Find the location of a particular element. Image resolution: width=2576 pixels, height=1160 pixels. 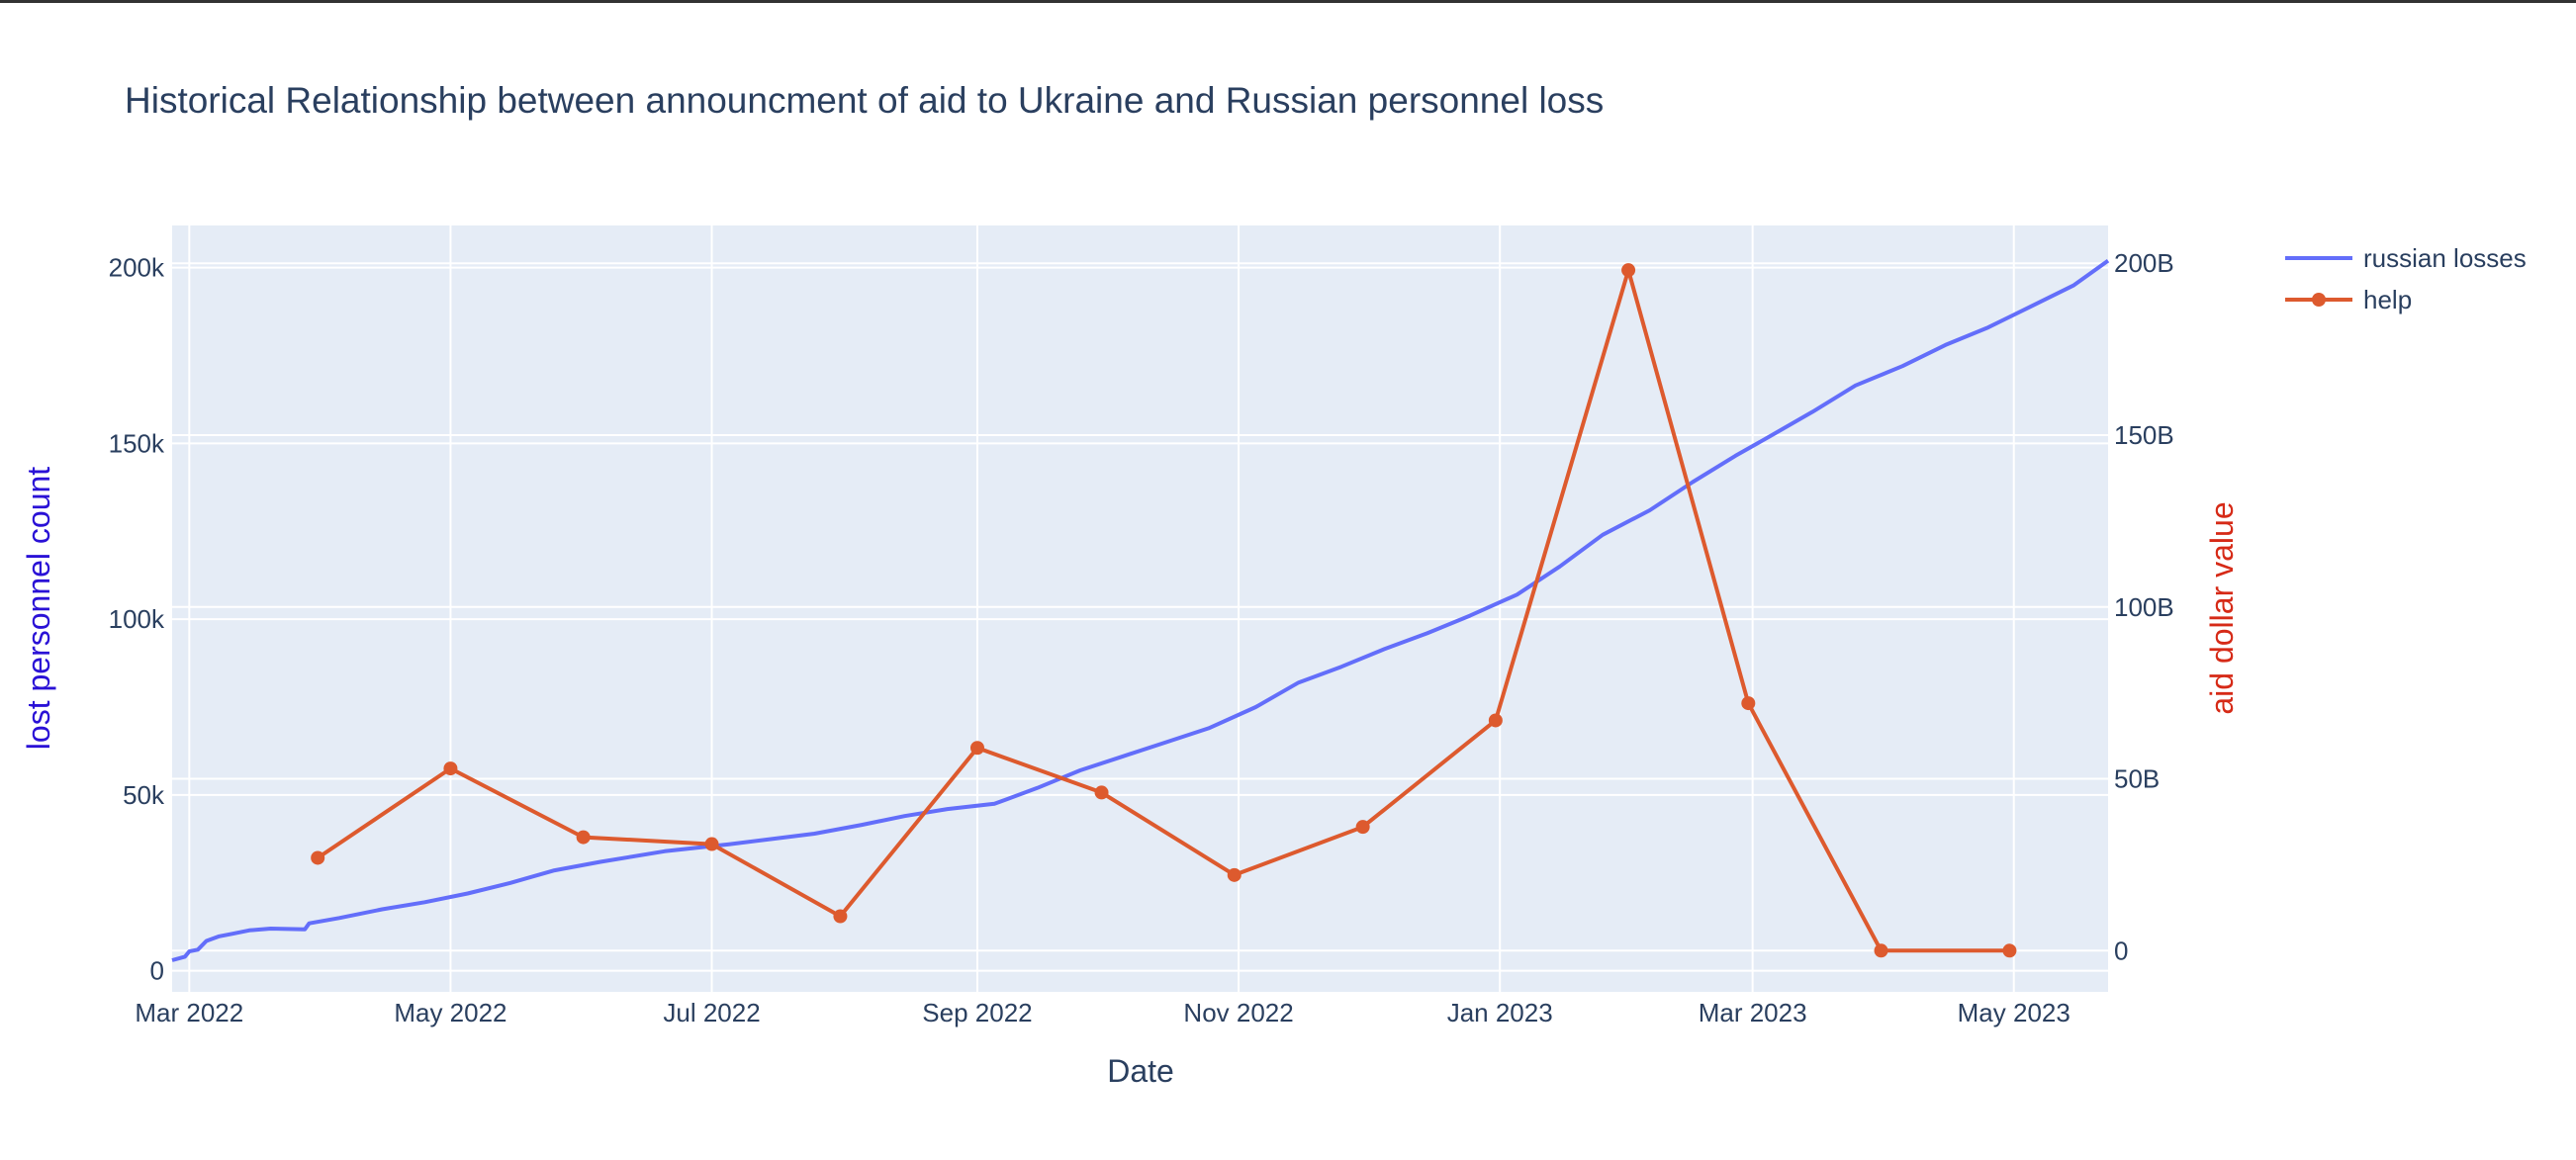

legend-label-help: help is located at coordinates (2388, 299).